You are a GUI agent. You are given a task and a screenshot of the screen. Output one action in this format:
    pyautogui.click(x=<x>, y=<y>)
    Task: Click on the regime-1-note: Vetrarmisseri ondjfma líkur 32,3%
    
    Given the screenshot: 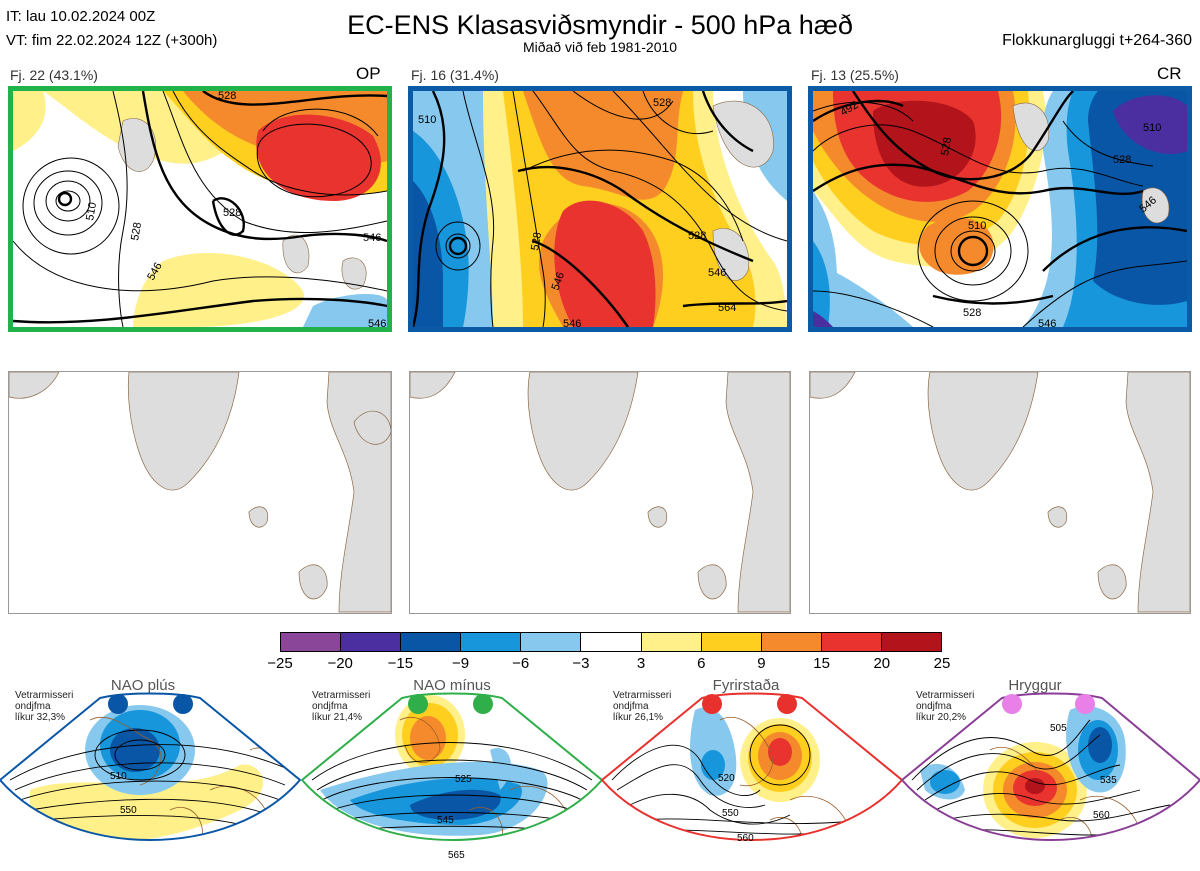 What is the action you would take?
    pyautogui.click(x=44, y=706)
    